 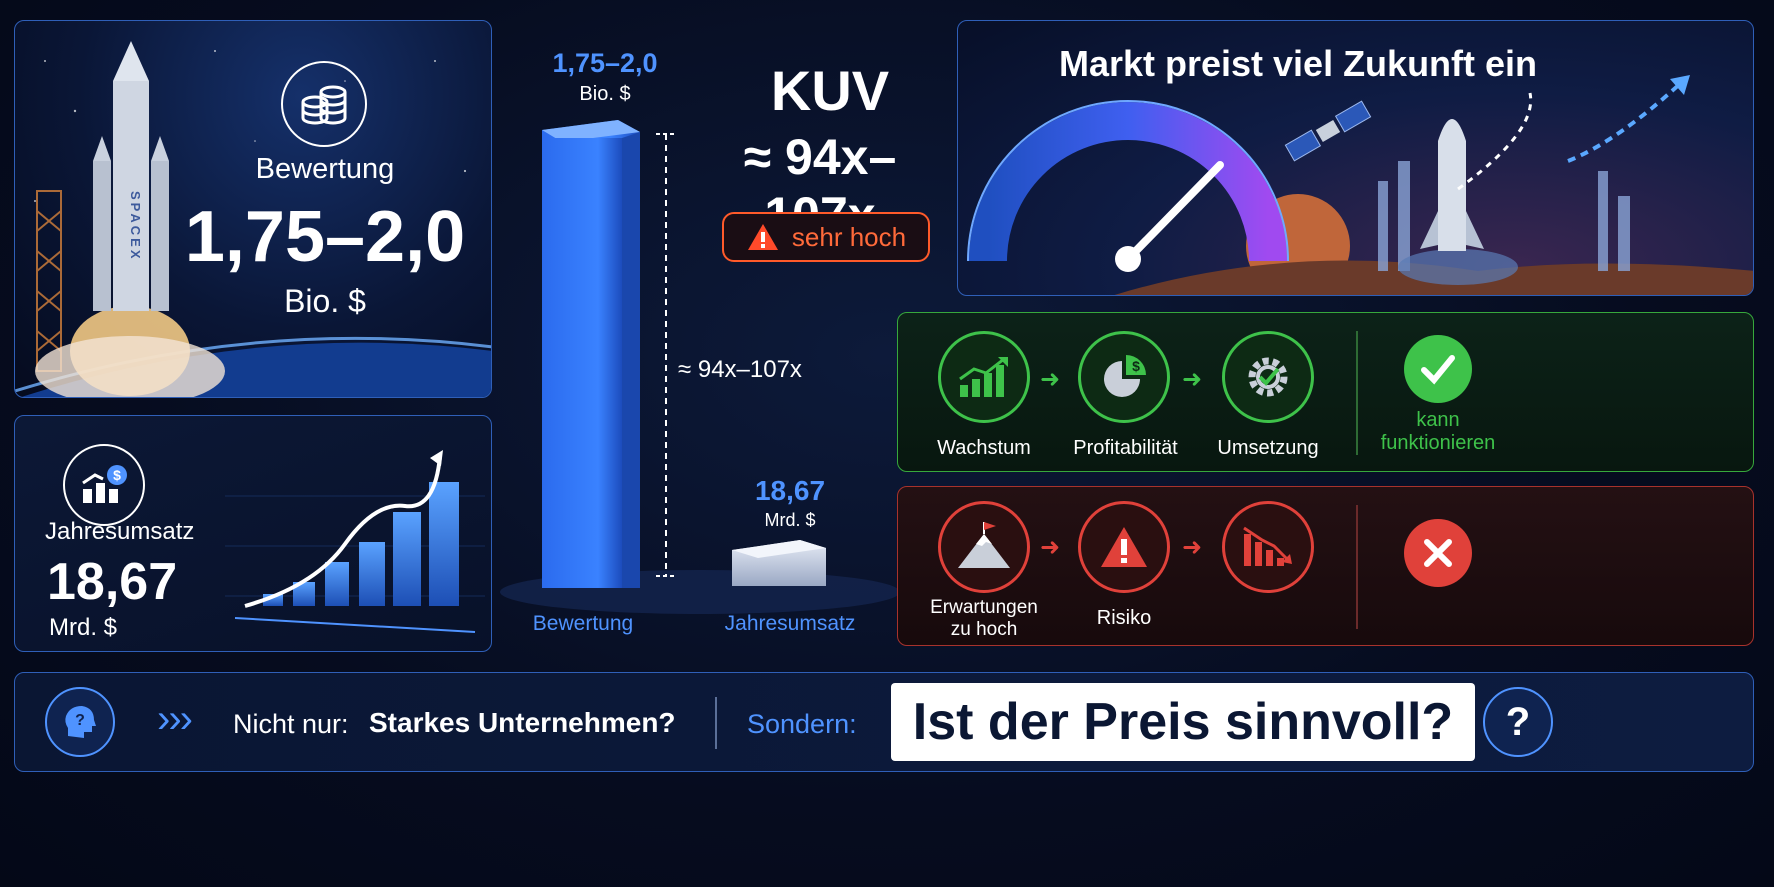 What do you see at coordinates (790, 623) in the screenshot?
I see `x-label-jahresumsatz: Jahresumsatz` at bounding box center [790, 623].